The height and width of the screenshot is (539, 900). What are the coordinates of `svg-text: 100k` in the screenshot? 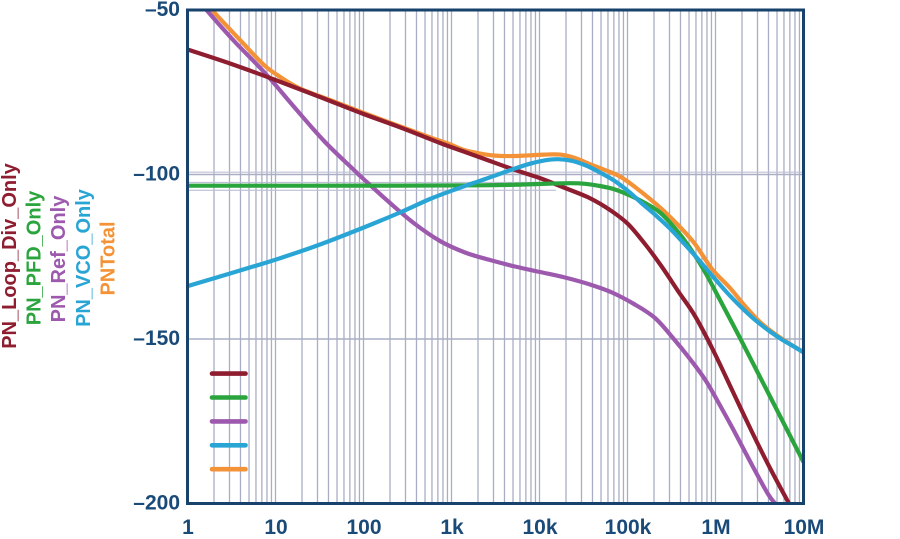 It's located at (628, 527).